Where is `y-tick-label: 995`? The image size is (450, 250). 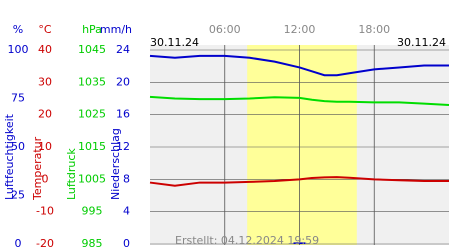 y-tick-label: 995 is located at coordinates (92, 211).